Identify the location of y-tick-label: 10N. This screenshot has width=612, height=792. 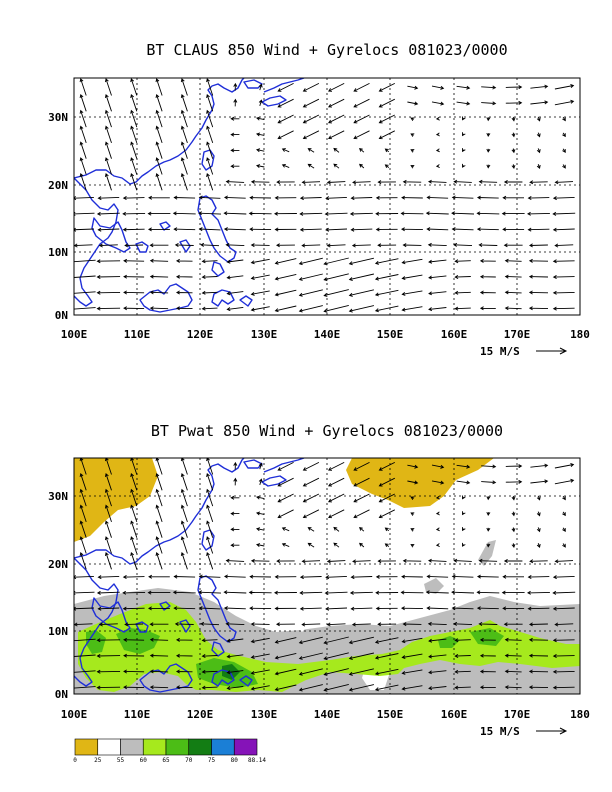
(58, 252).